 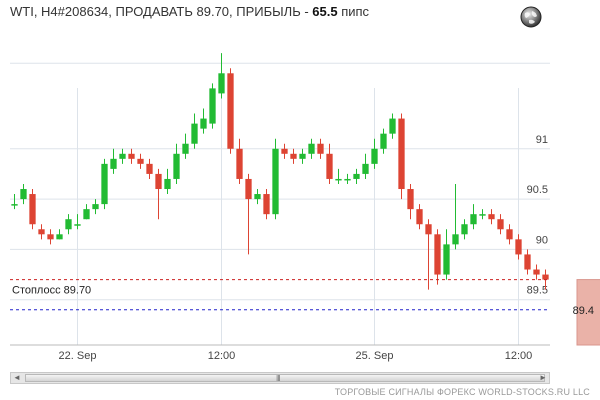 I want to click on y-tick-label: 89.5, so click(x=537, y=291).